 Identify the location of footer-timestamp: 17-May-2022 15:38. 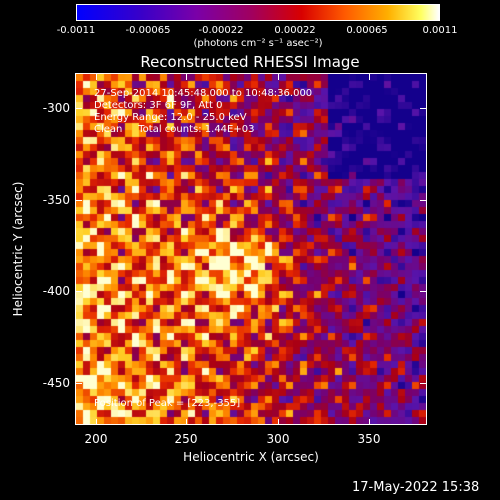
(416, 487).